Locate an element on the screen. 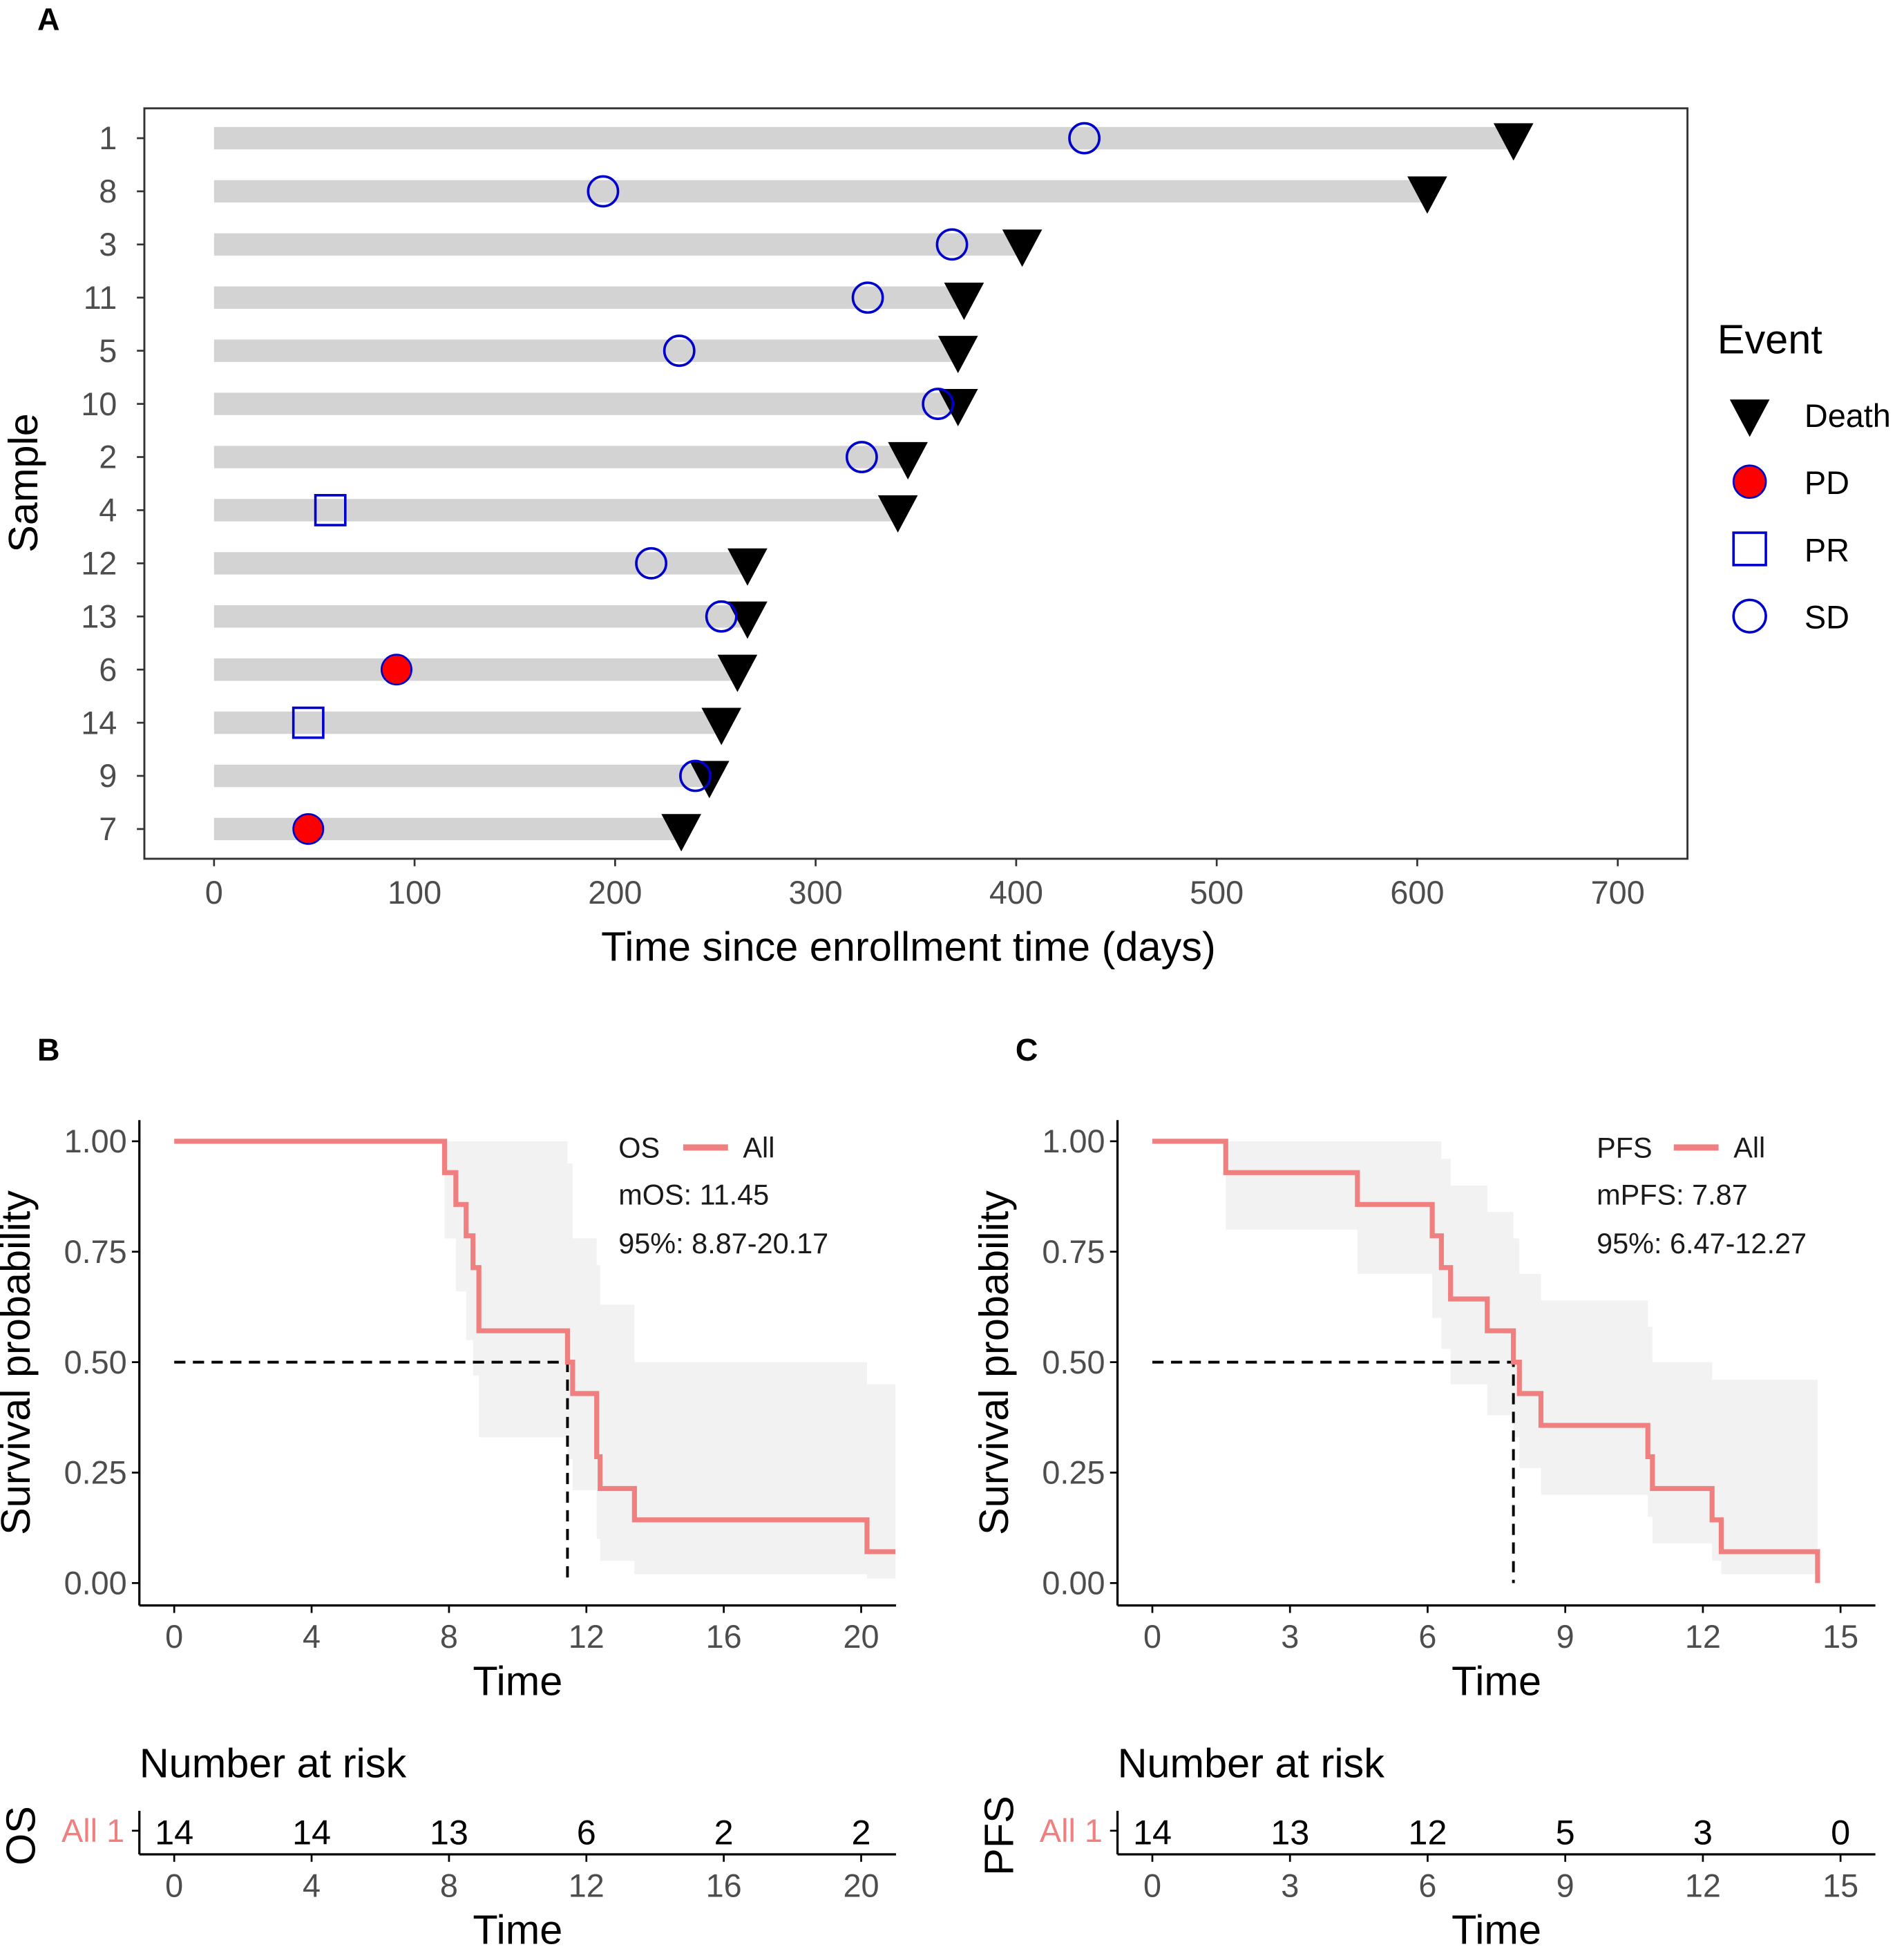  risk-count: 12 is located at coordinates (1427, 1833).